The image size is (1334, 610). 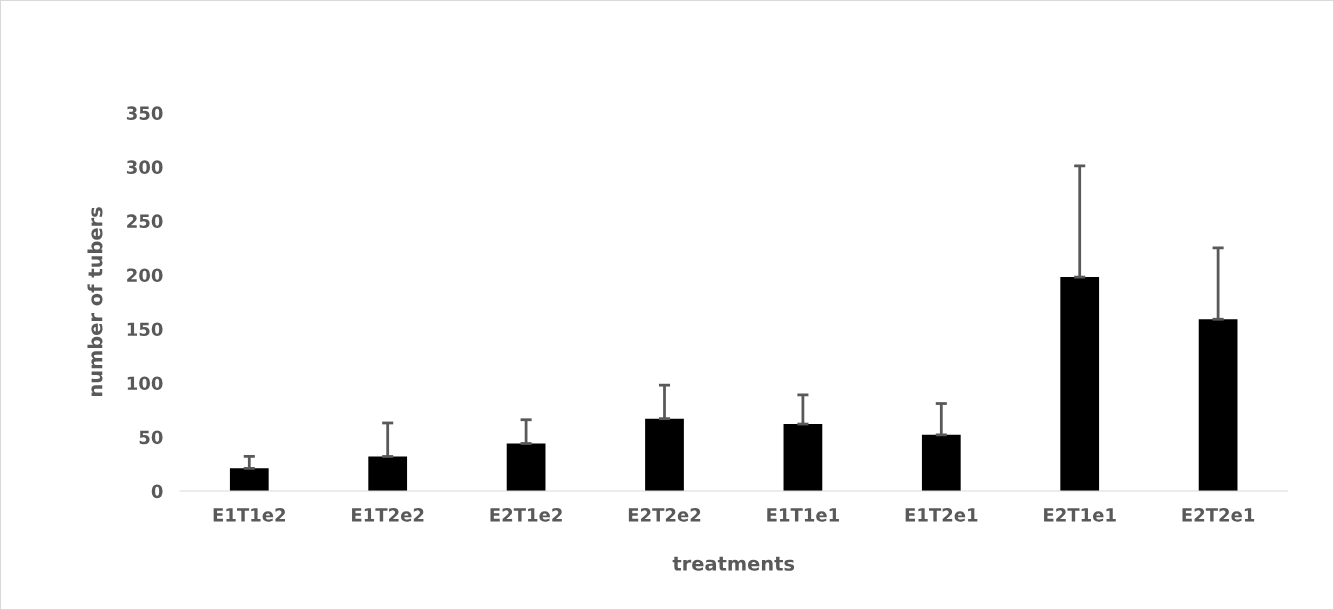 What do you see at coordinates (664, 515) in the screenshot?
I see `x-tick-label: E2T2e2` at bounding box center [664, 515].